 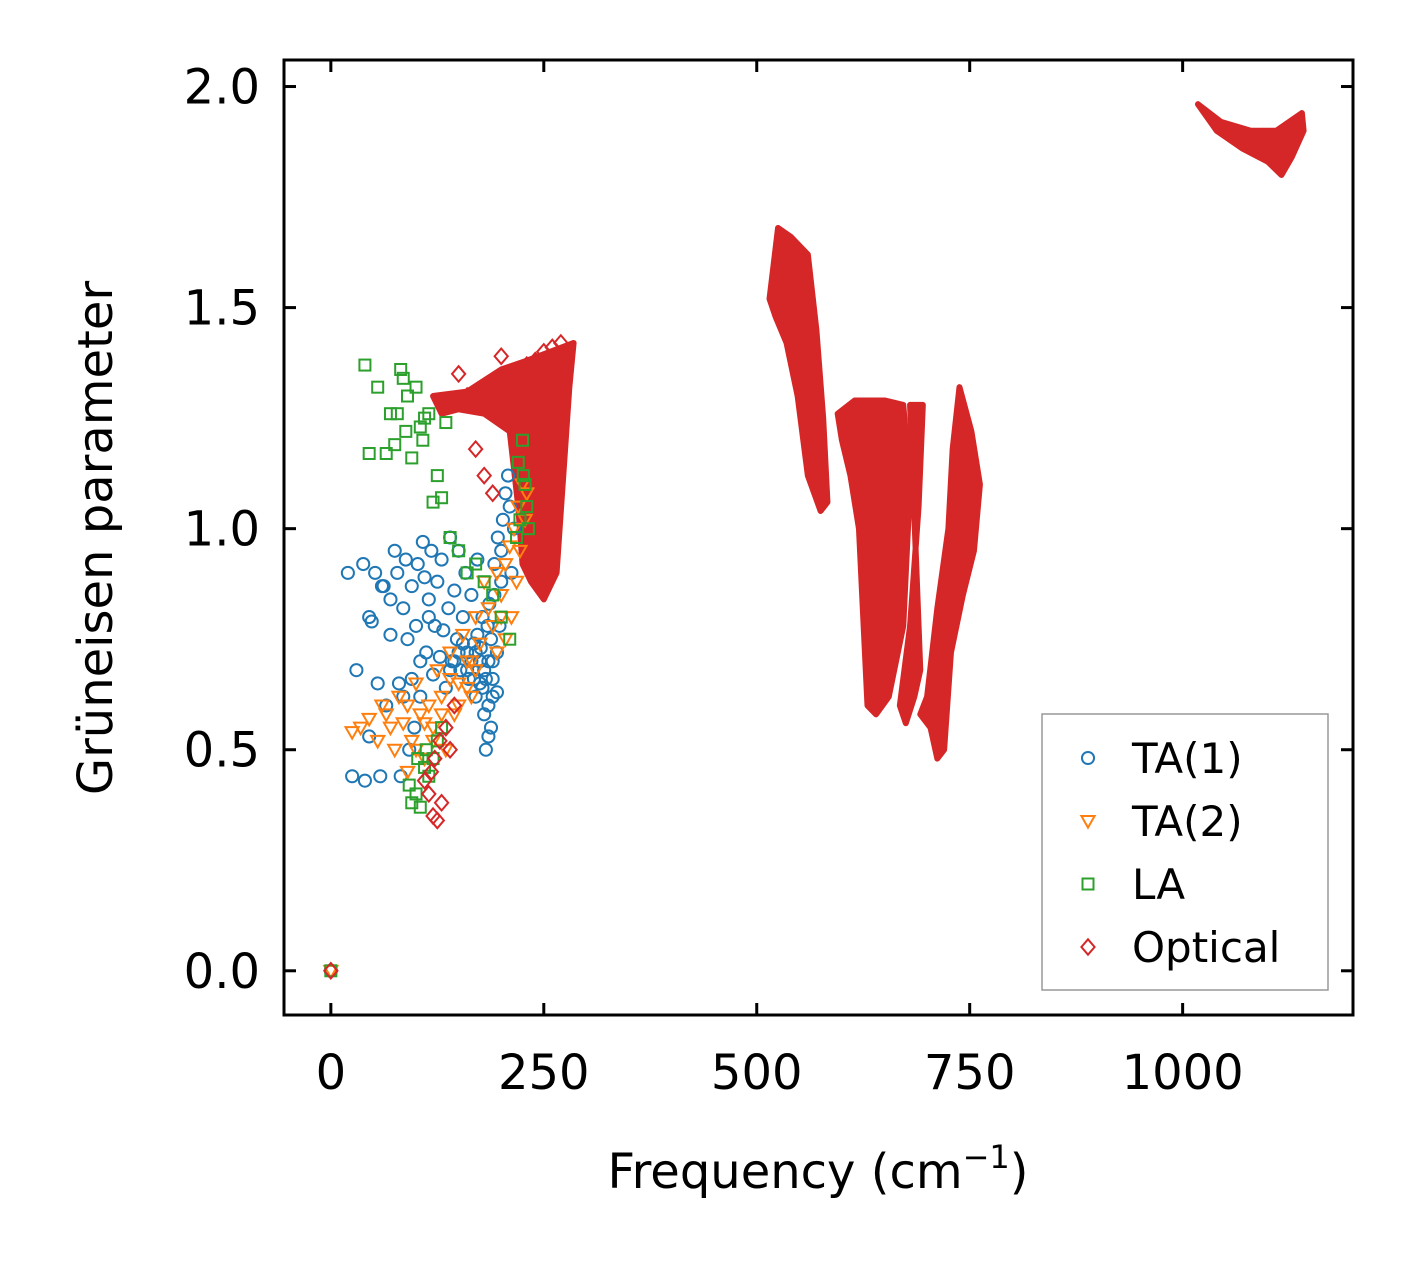 I want to click on x-tick-label: 500, so click(x=757, y=1073).